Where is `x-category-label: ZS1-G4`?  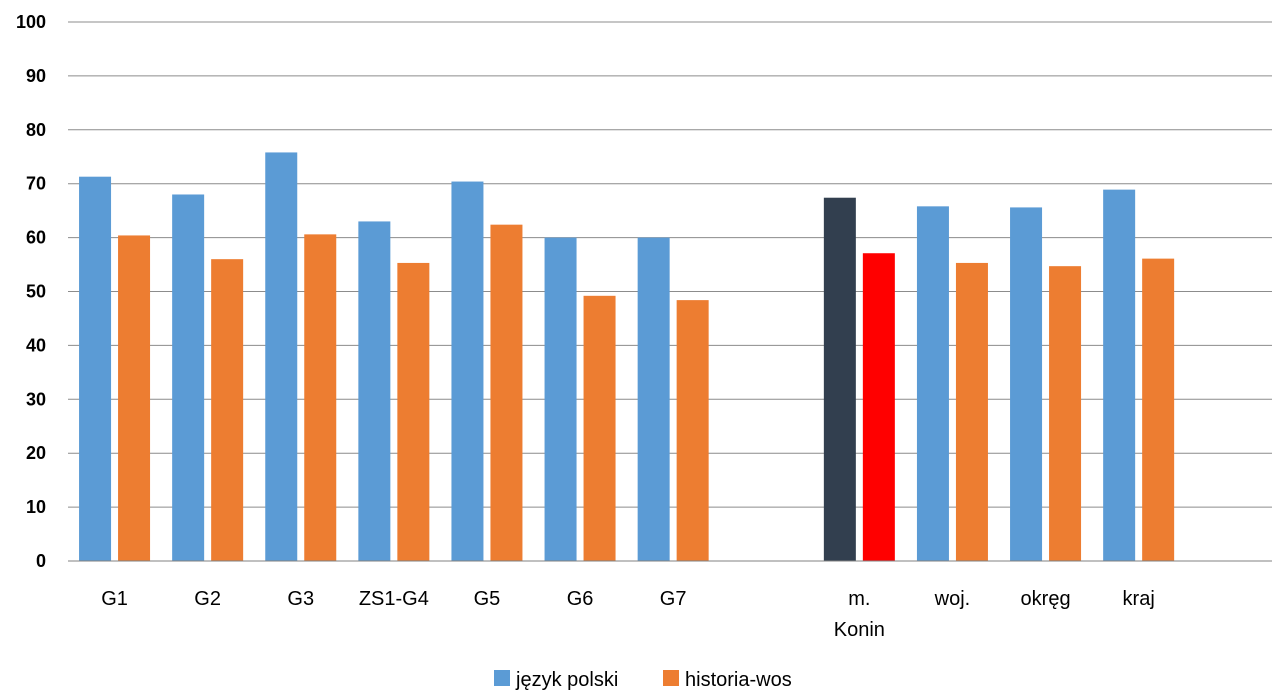
x-category-label: ZS1-G4 is located at coordinates (394, 599).